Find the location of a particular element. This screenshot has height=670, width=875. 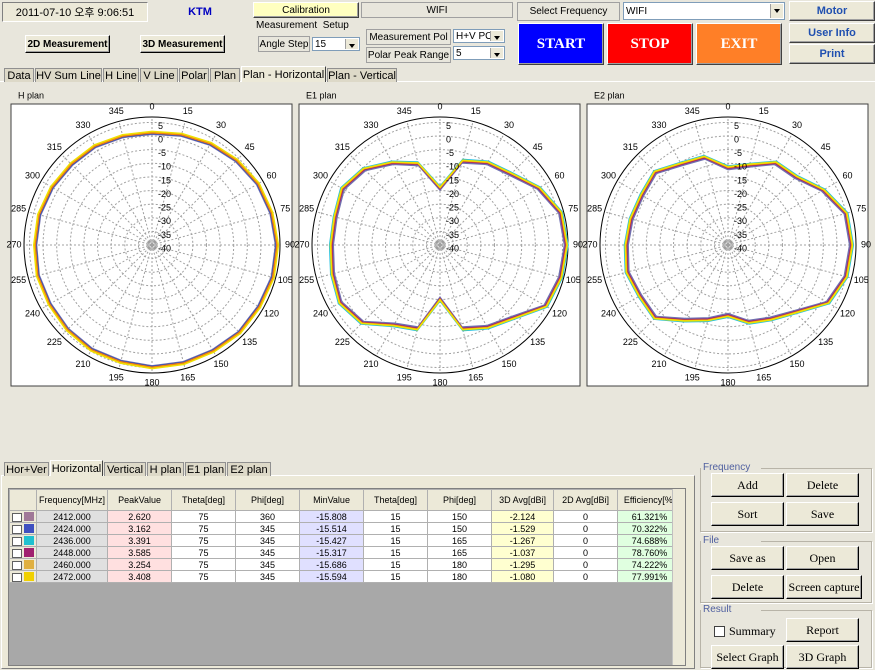

panel-button: Sort is located at coordinates (747, 514).